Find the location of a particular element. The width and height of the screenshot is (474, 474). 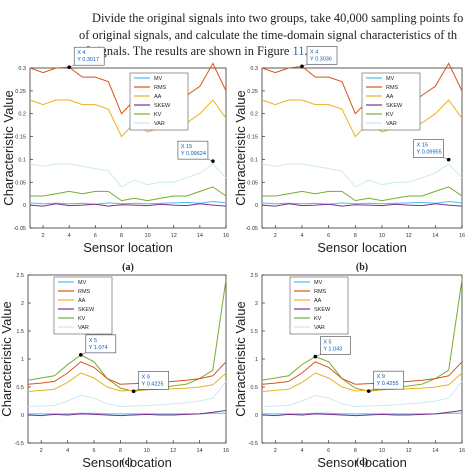

y-tick-label: 0.5 is located at coordinates (254, 388).